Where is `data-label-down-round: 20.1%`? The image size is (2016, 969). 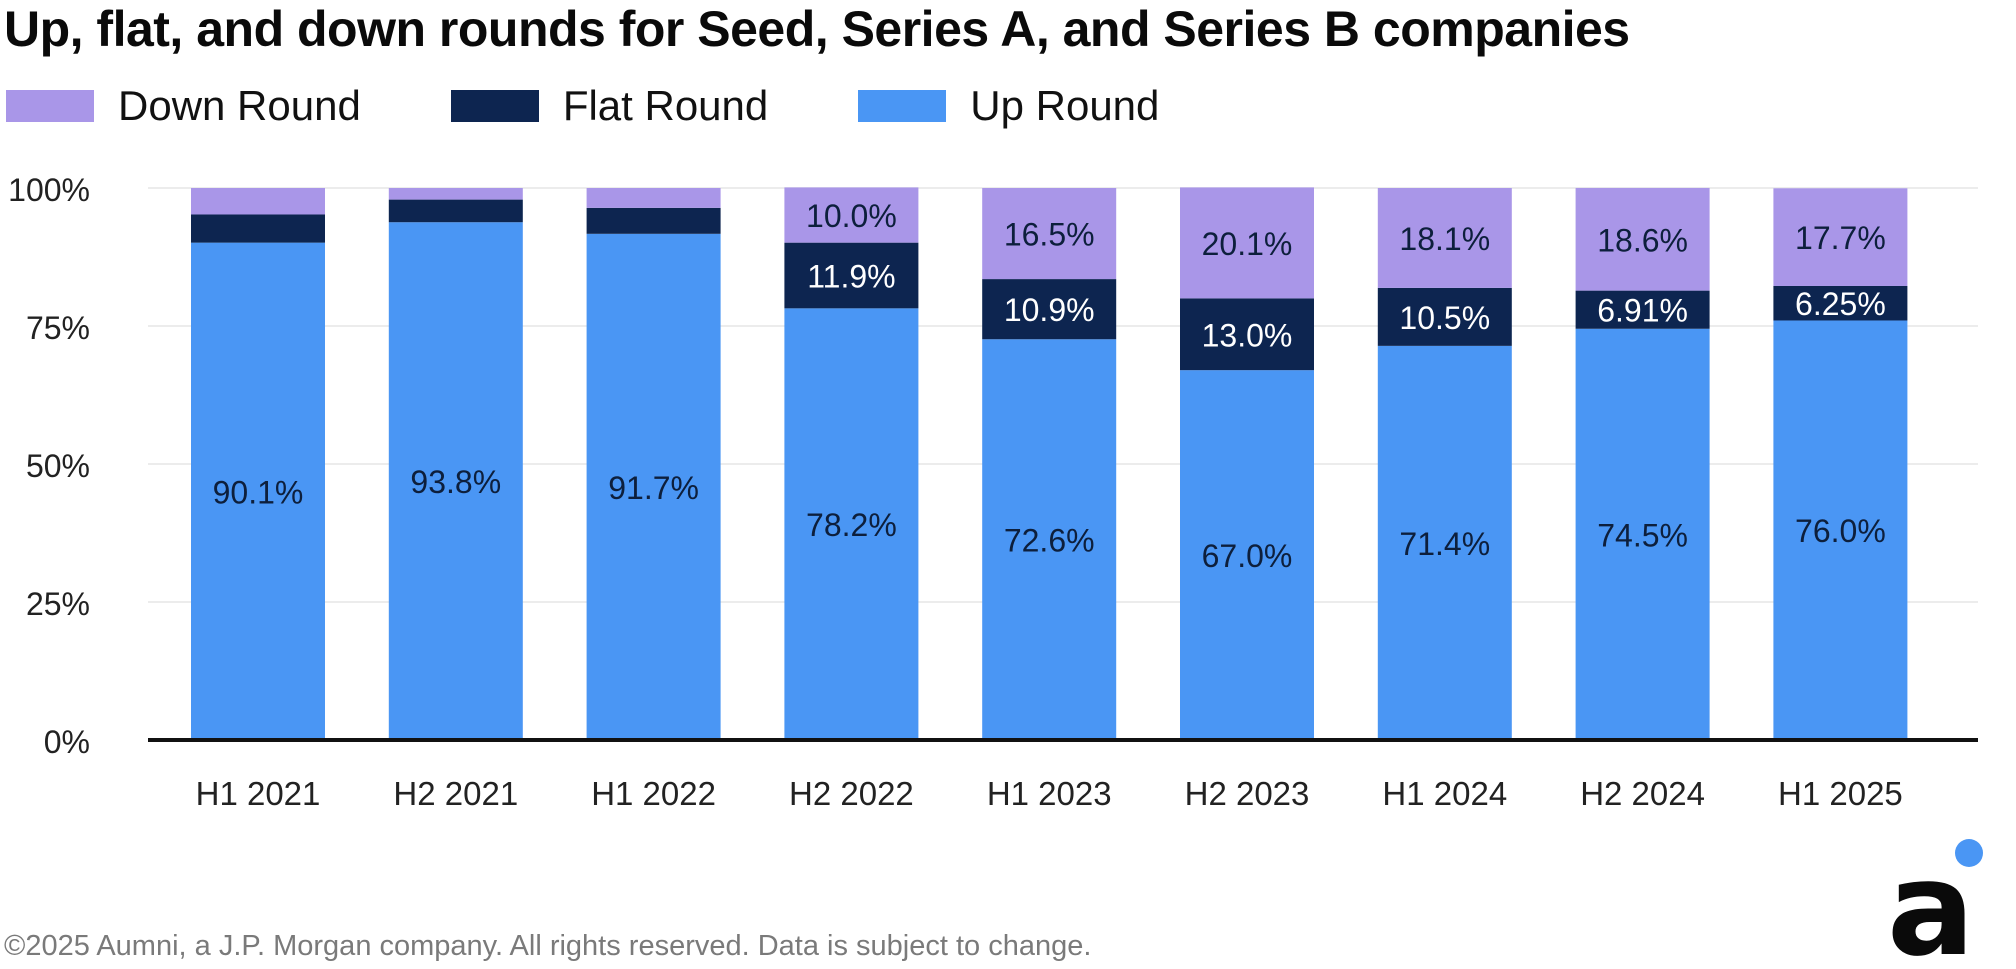 data-label-down-round: 20.1% is located at coordinates (1247, 244).